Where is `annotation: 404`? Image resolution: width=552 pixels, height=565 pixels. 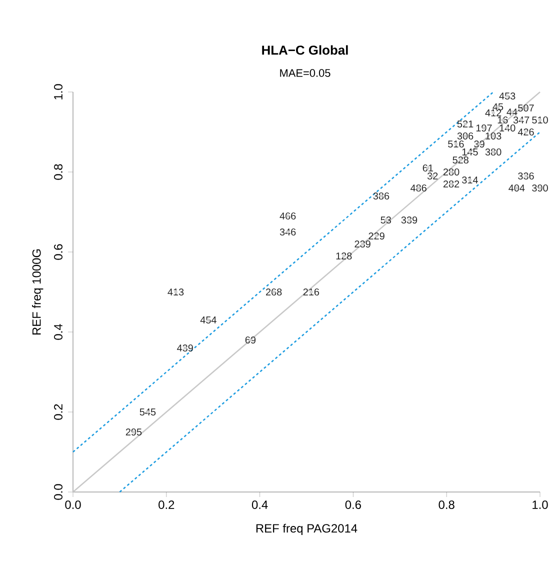 annotation: 404 is located at coordinates (516, 188).